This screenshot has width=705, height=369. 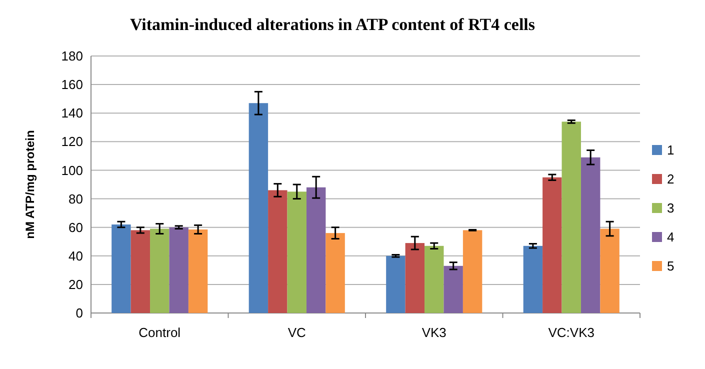 I want to click on y-tick-label: 20, so click(x=75, y=284).